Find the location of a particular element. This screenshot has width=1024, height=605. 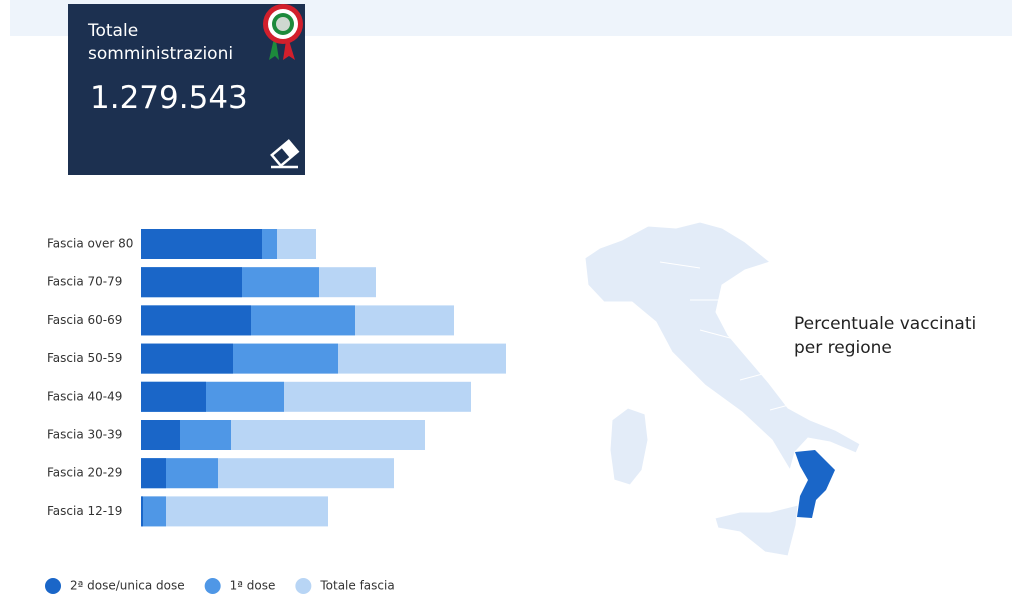

highlighted-region is located at coordinates (815, 484).